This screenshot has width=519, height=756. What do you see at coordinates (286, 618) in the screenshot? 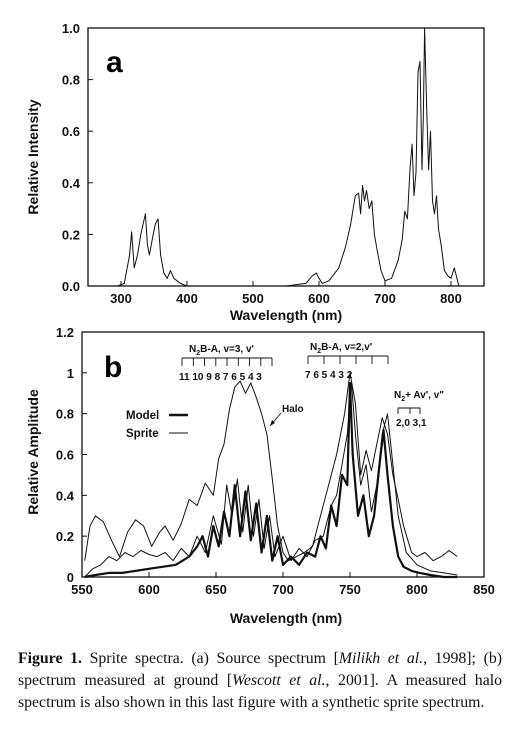
I see `panel-b-x-axis-label: Wavelength (nm)` at bounding box center [286, 618].